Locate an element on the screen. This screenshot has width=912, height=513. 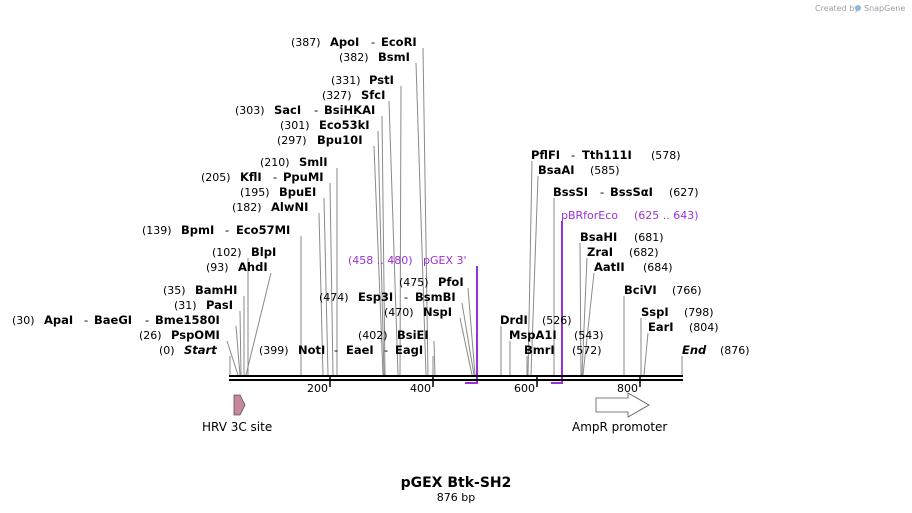
site-sfci: (327) SfcI is located at coordinates (353, 93).